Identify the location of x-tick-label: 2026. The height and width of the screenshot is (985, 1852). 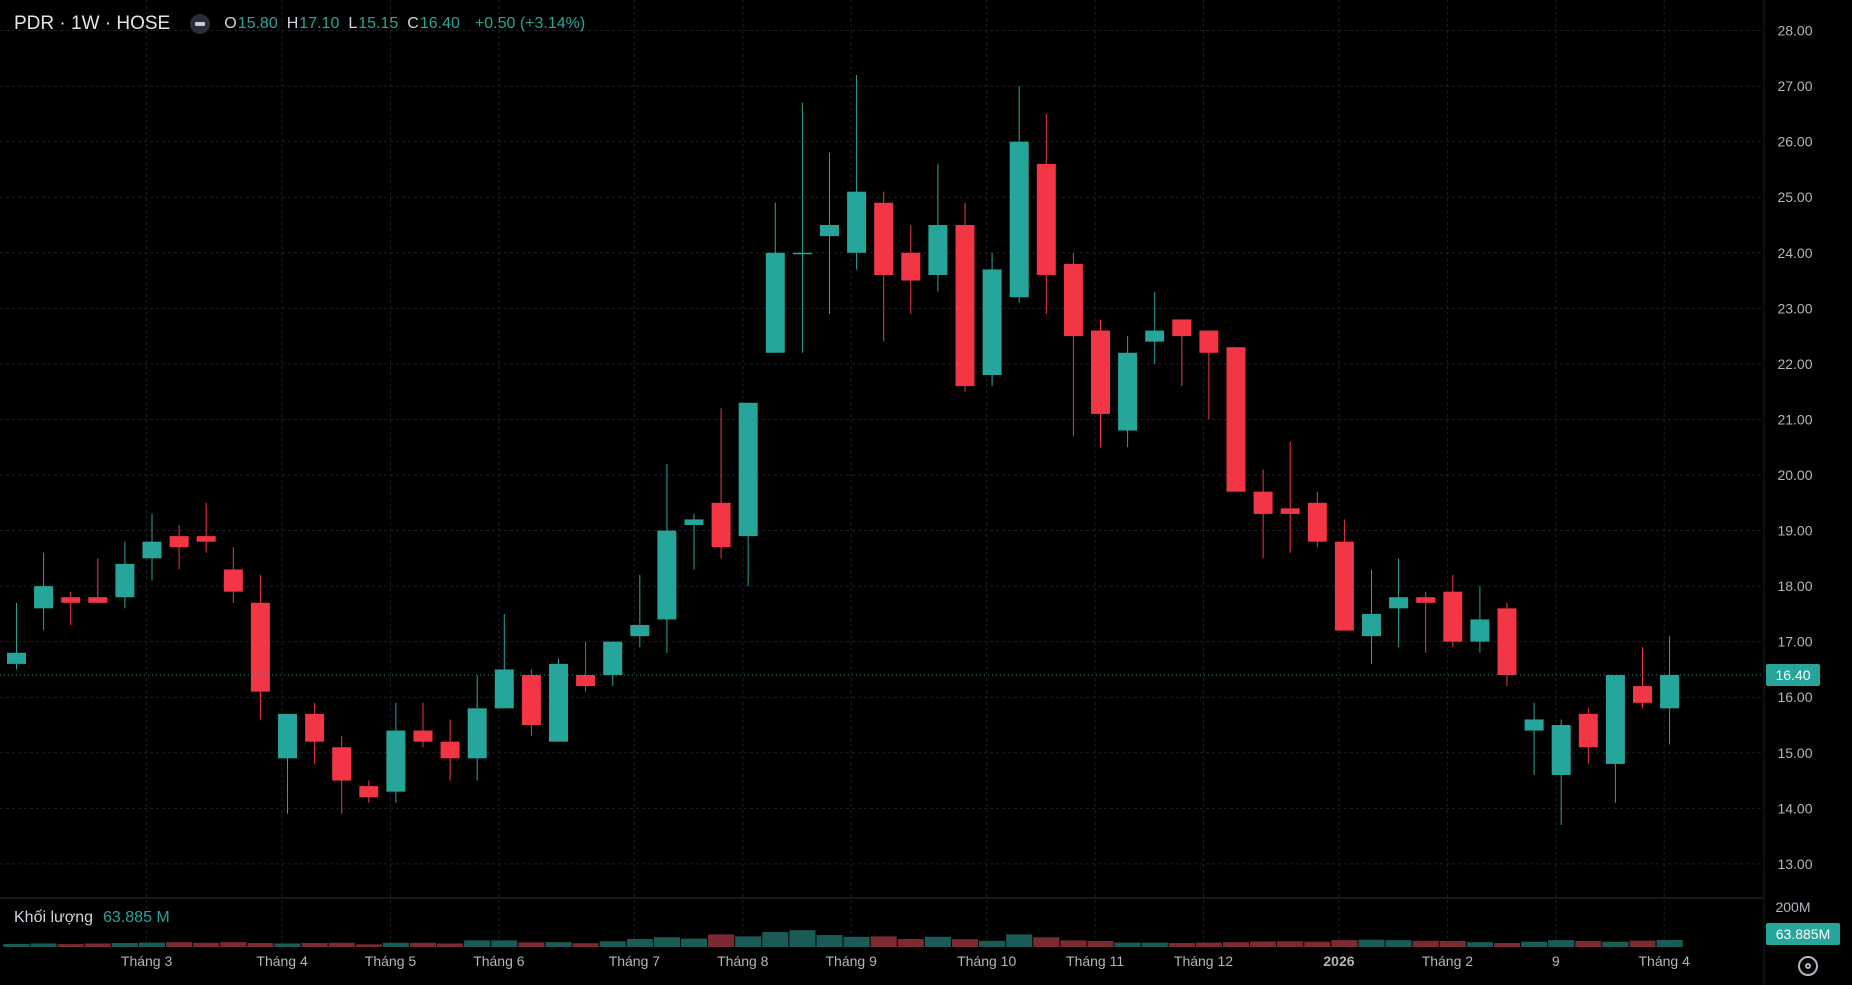
(1338, 961).